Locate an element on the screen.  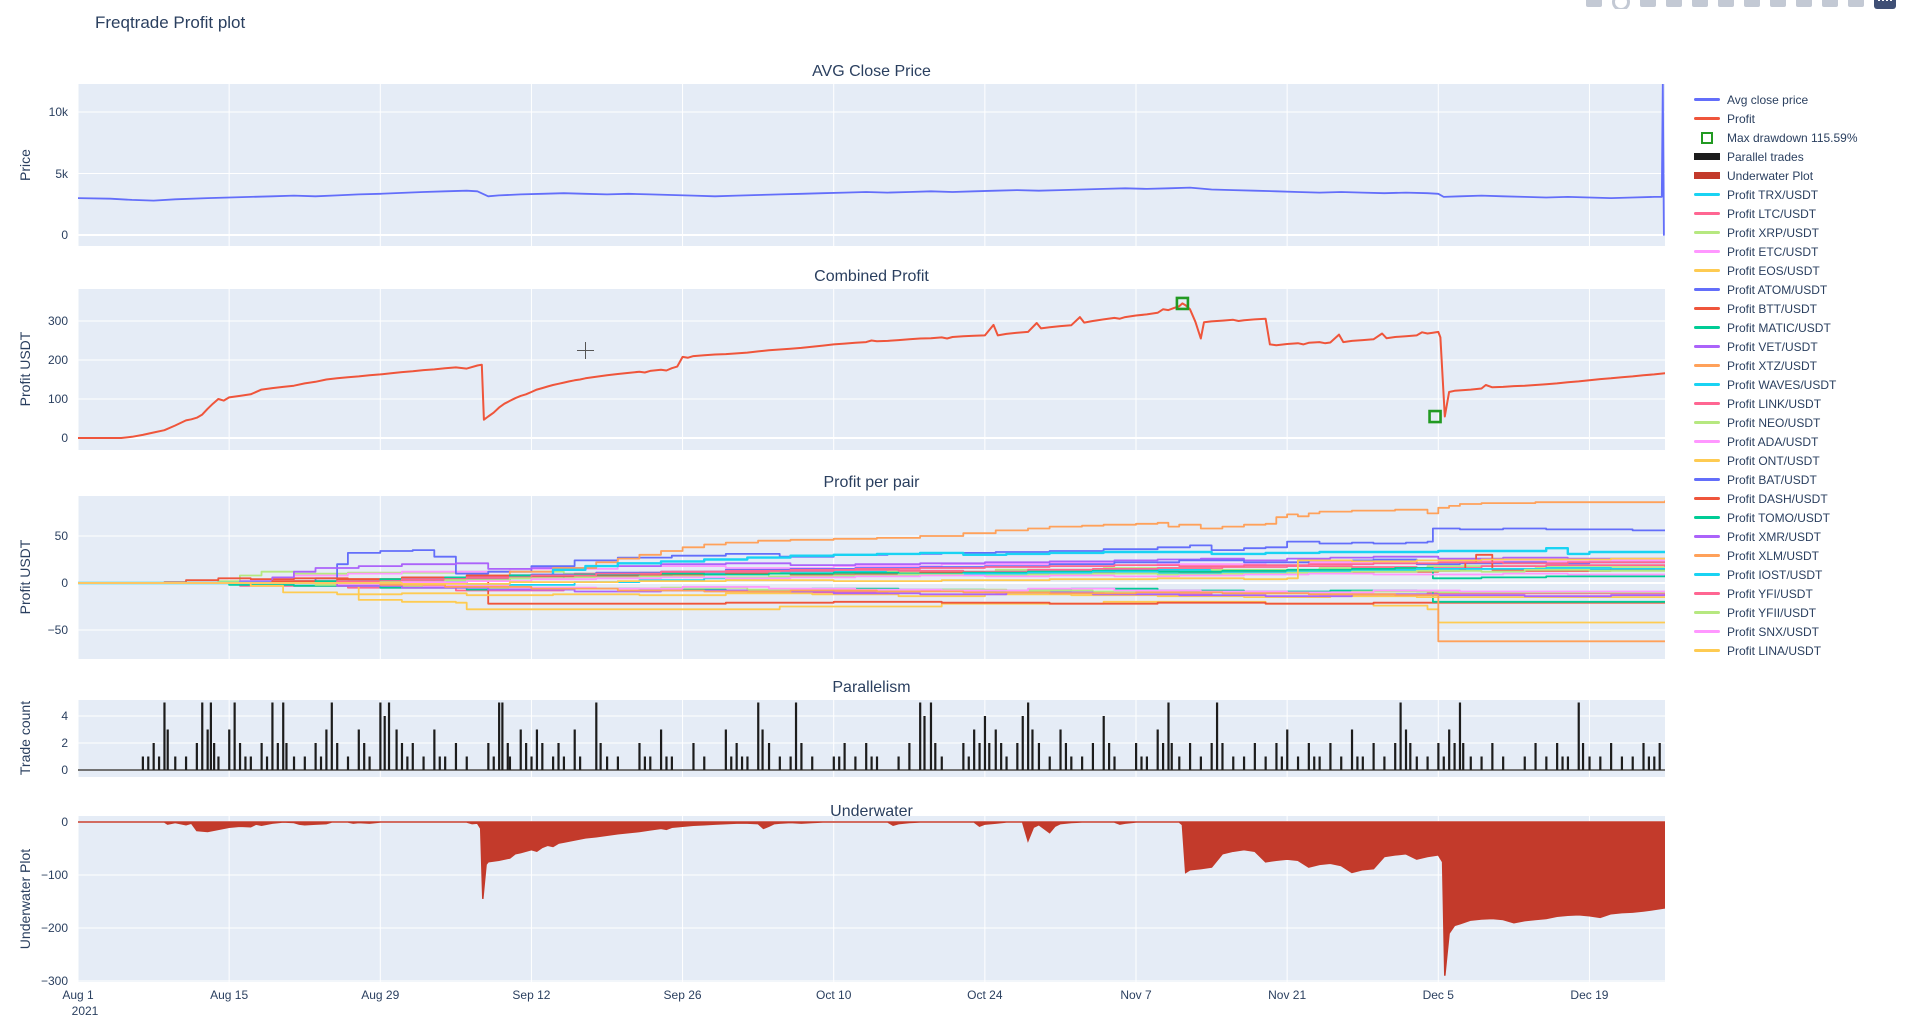
subplot-profit-per-pair-plot-area is located at coordinates (871, 577).